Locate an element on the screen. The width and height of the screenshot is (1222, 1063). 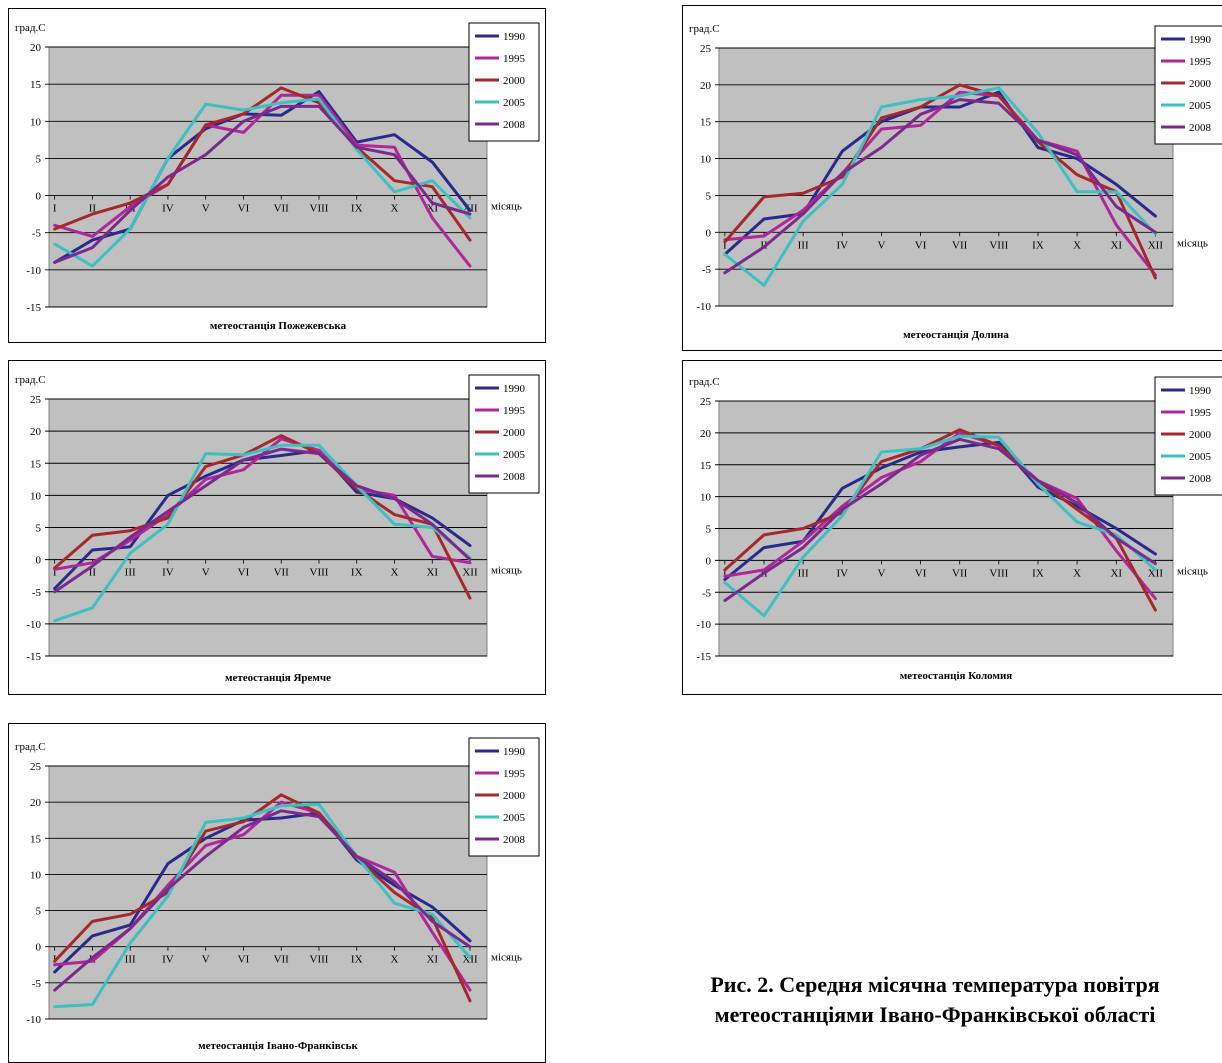
chart5-x-tick-label: IX is located at coordinates (357, 960).